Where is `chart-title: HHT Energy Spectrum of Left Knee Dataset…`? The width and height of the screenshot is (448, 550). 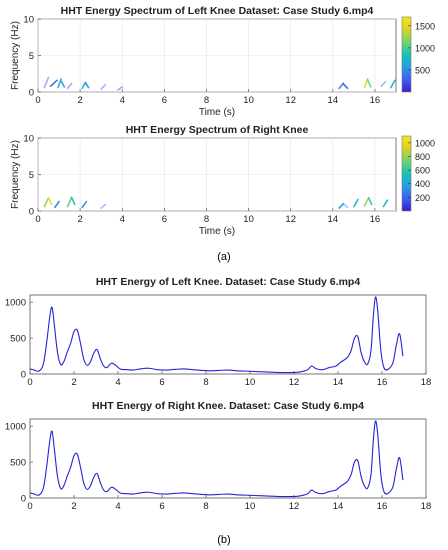
chart-title: HHT Energy Spectrum of Left Knee Dataset… is located at coordinates (217, 11).